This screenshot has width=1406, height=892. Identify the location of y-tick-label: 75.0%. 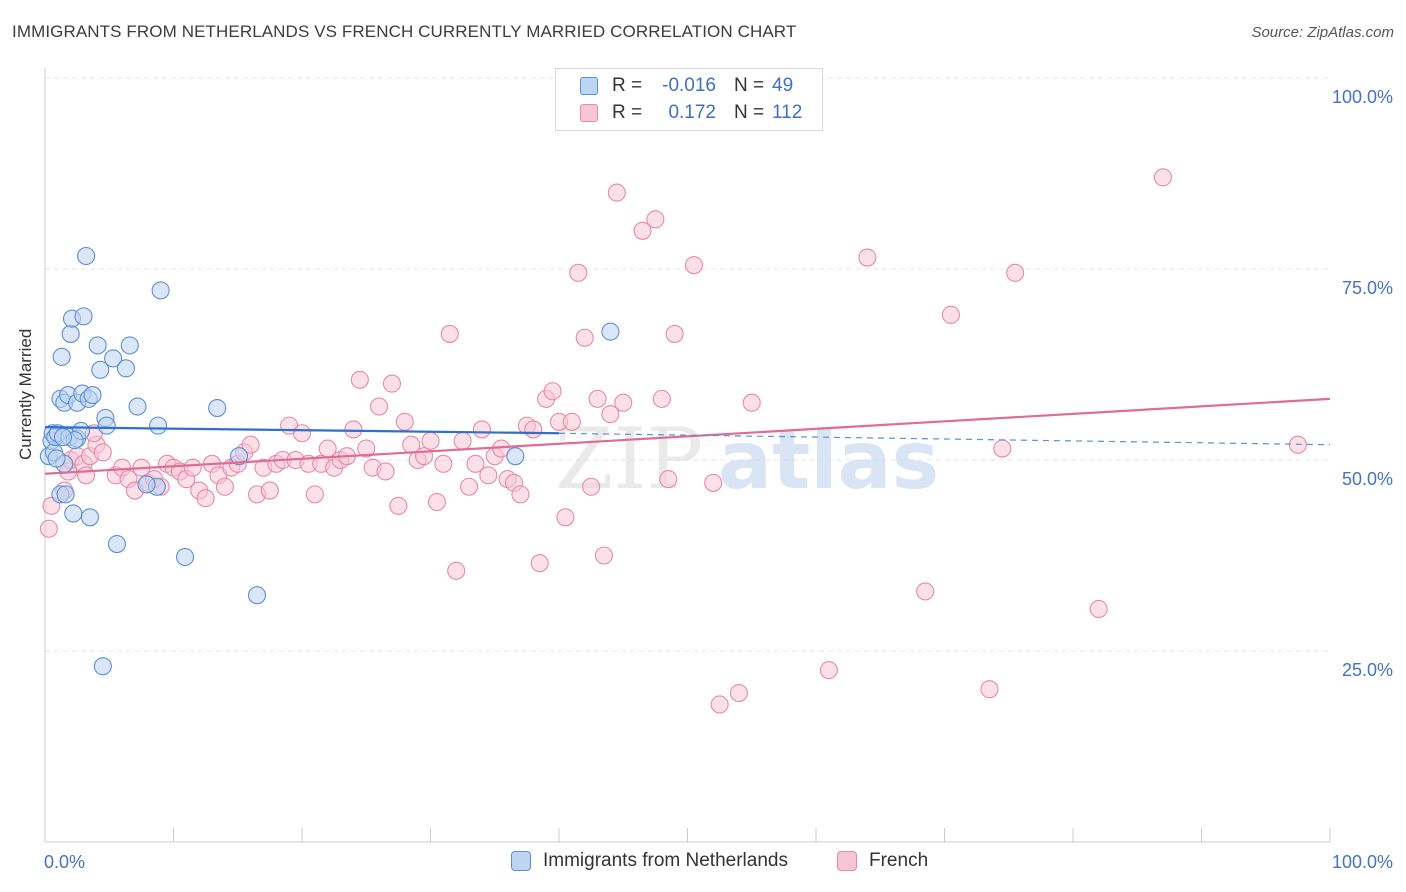
(1367, 288).